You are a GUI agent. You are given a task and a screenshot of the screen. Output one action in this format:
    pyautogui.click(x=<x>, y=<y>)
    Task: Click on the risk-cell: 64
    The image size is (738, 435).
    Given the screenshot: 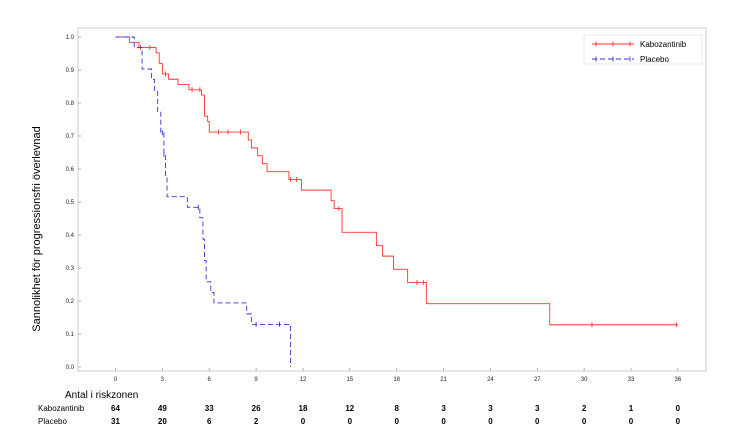 What is the action you would take?
    pyautogui.click(x=115, y=408)
    